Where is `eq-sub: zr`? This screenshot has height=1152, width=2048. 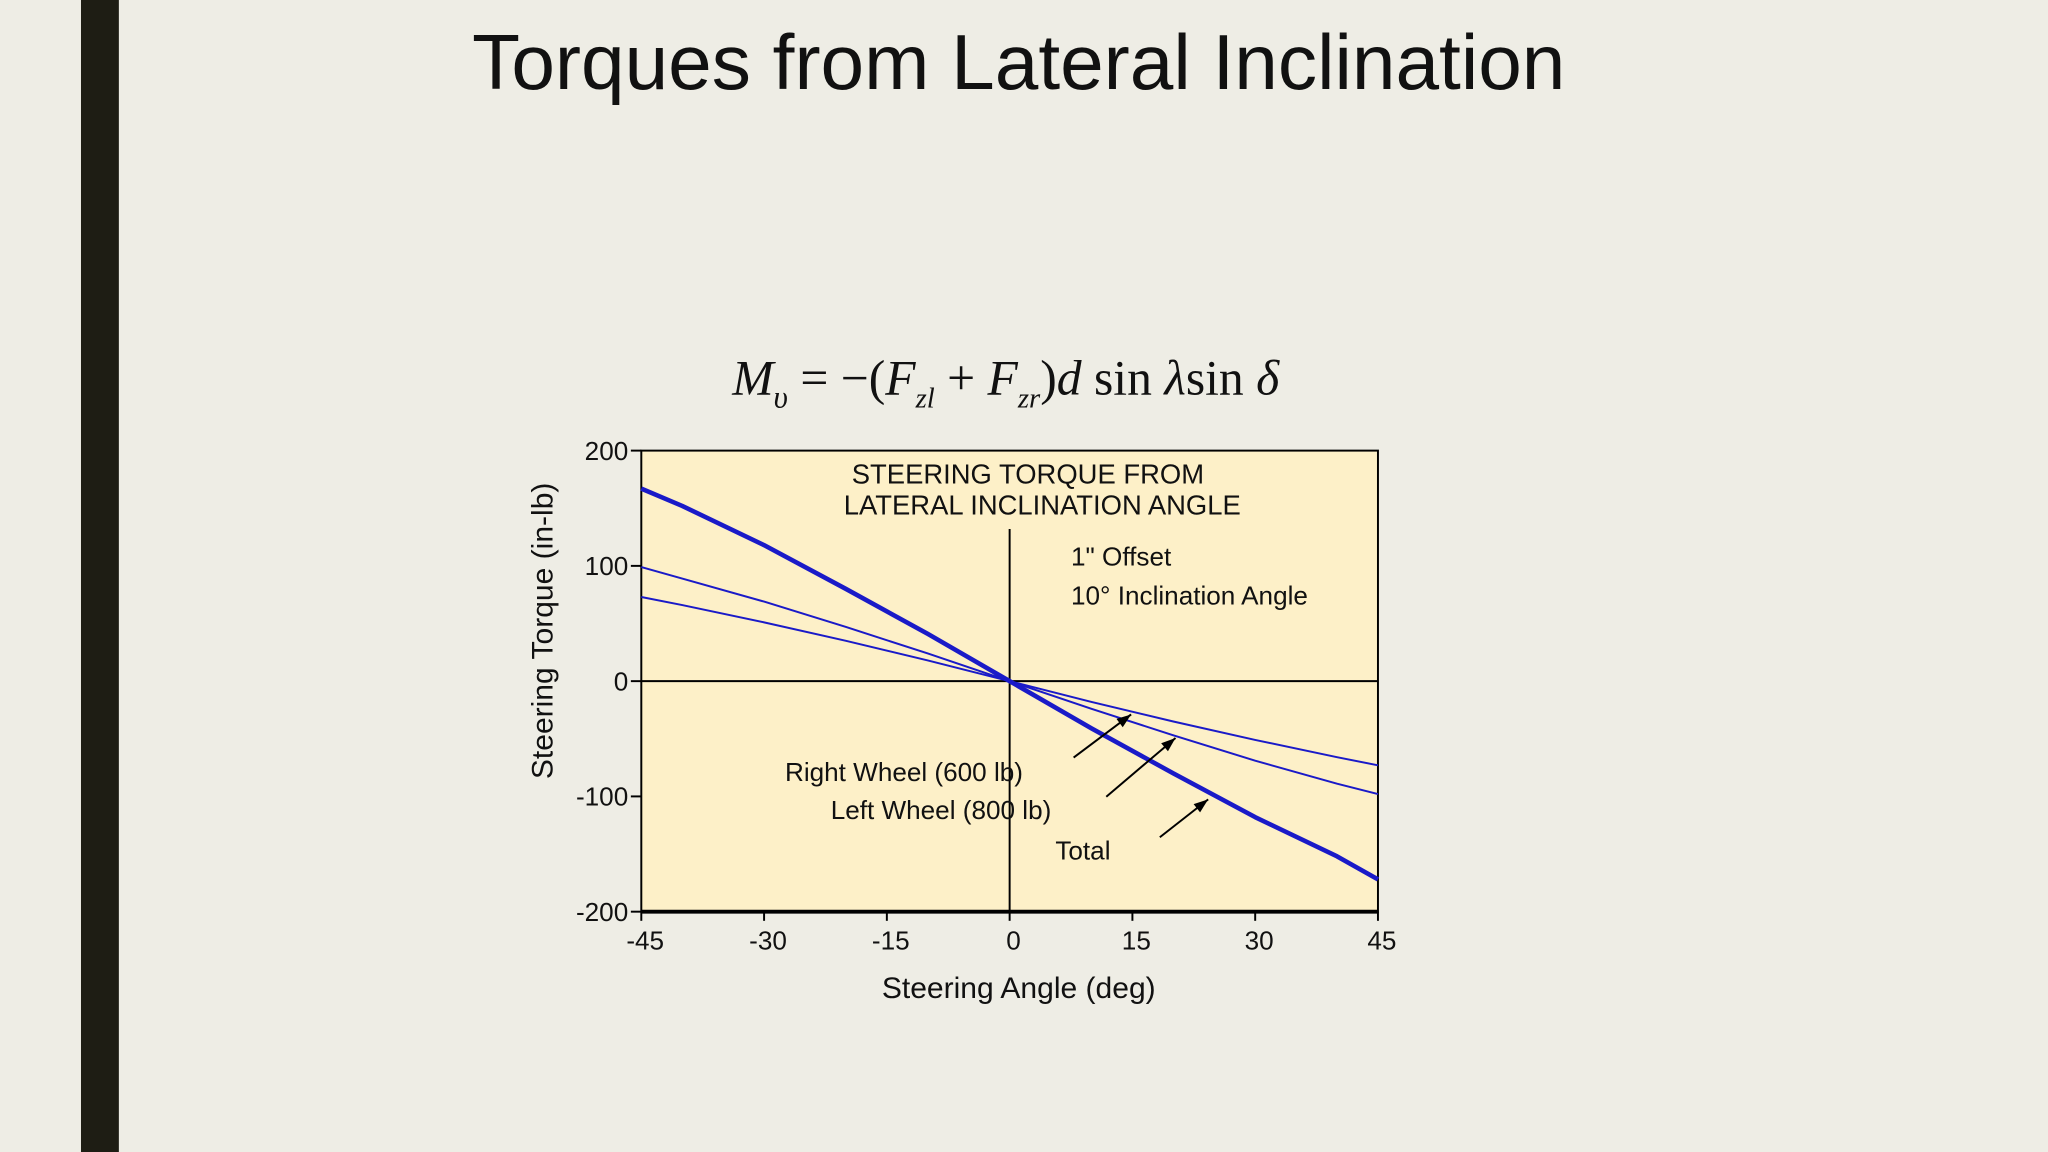
eq-sub: zr is located at coordinates (1029, 399).